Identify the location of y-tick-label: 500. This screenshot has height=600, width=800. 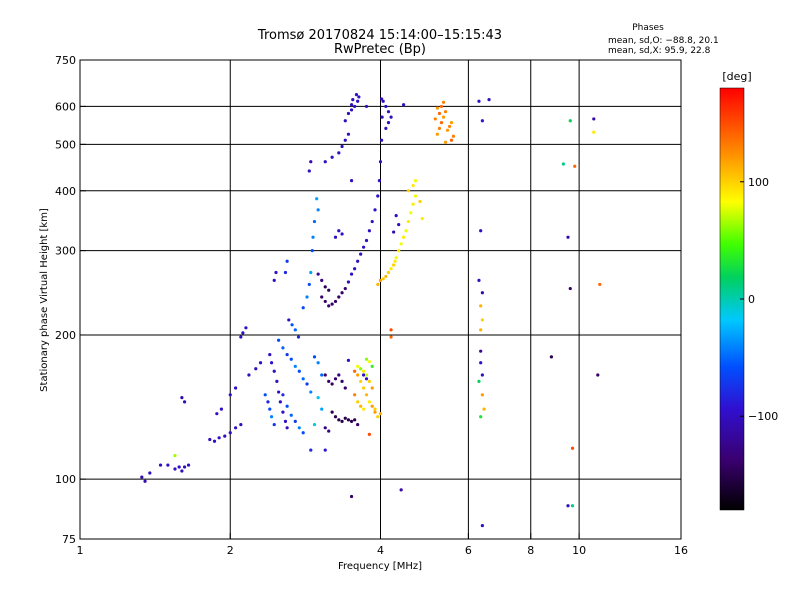
(65, 144).